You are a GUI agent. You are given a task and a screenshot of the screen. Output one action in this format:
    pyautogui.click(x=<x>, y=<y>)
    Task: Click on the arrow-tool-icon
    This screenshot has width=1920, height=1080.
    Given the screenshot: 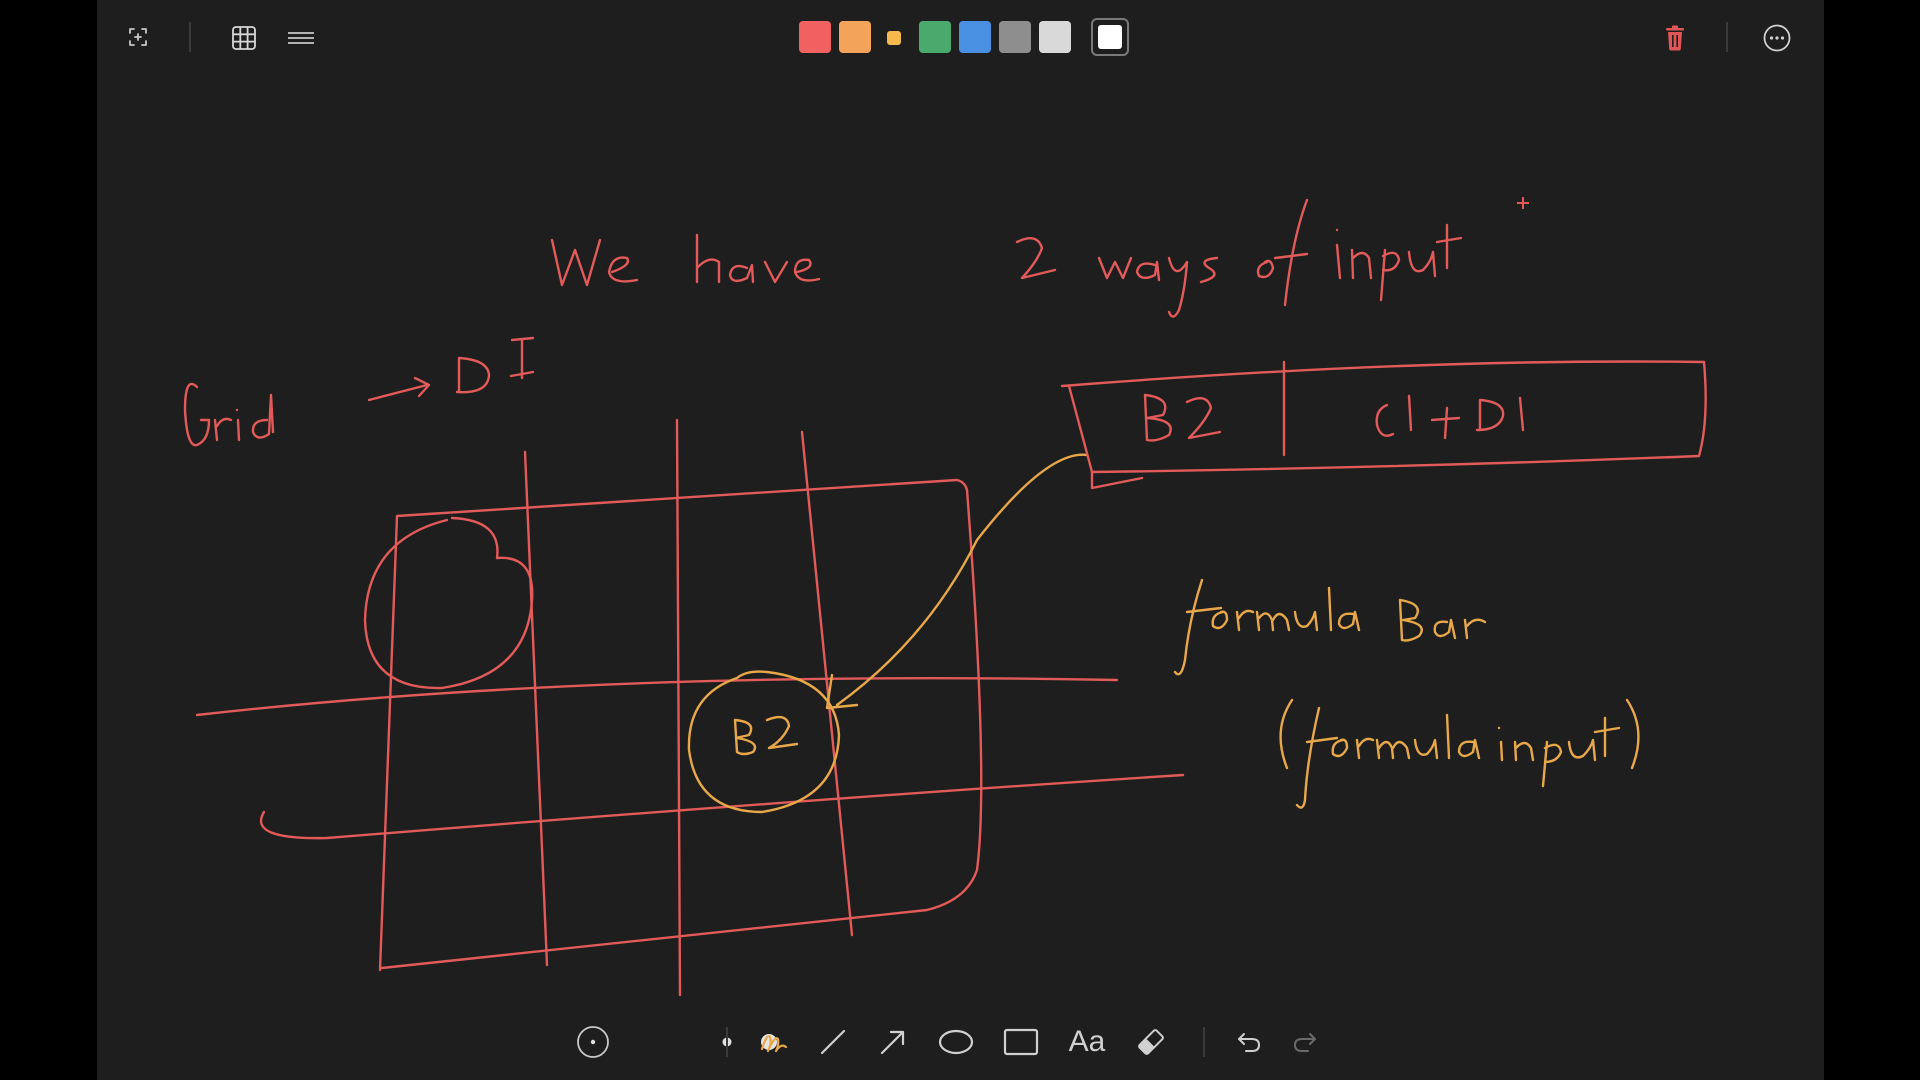 What is the action you would take?
    pyautogui.click(x=893, y=1042)
    